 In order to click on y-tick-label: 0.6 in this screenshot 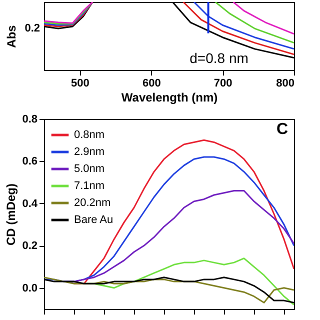, I will do `click(30, 162)`.